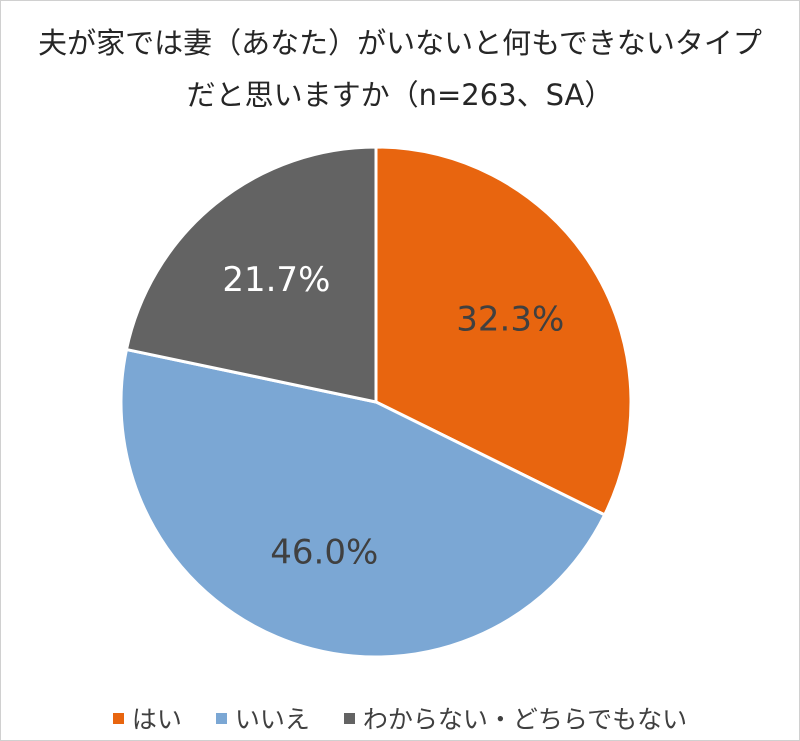 The image size is (800, 741). Describe the element at coordinates (400, 95) in the screenshot. I see `chart-title-line-2: だと思いますか（n=263、SA）` at that location.